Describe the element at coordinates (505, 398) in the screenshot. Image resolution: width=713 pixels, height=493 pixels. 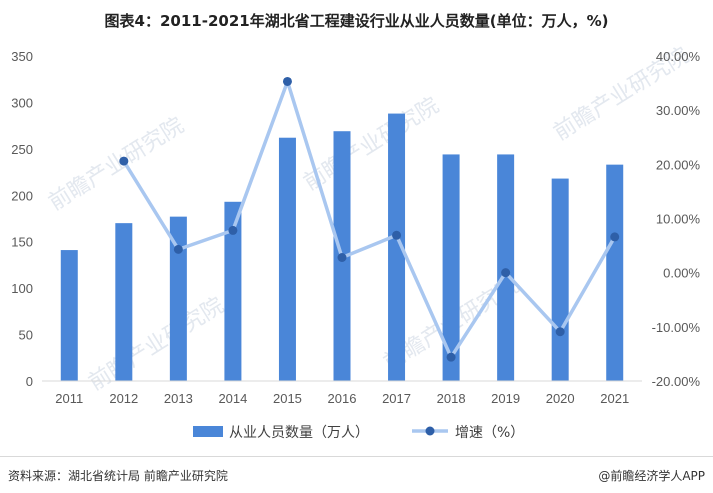
I see `x-tick-label: 2019` at that location.